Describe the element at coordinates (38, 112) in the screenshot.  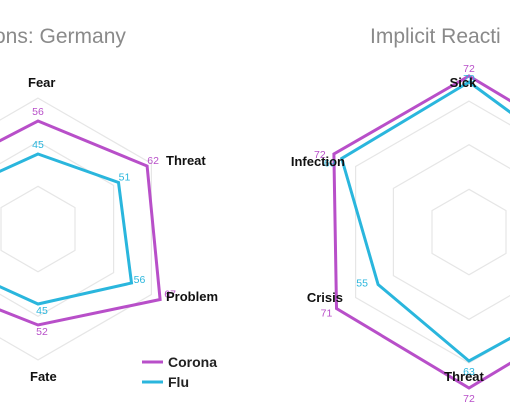
I see `data-label-corona: 56` at that location.